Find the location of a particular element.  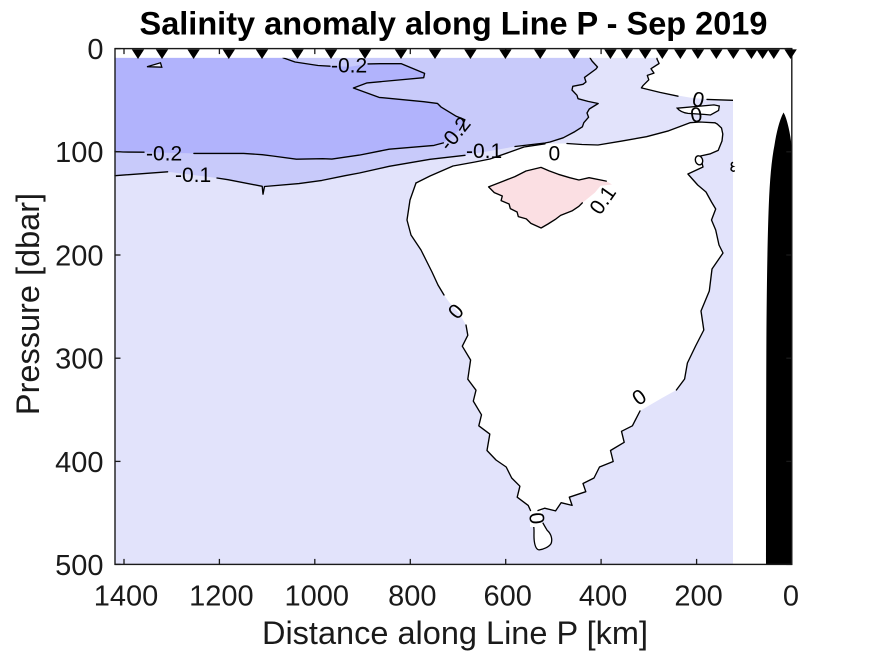

svg-text: 100 is located at coordinates (79, 153).